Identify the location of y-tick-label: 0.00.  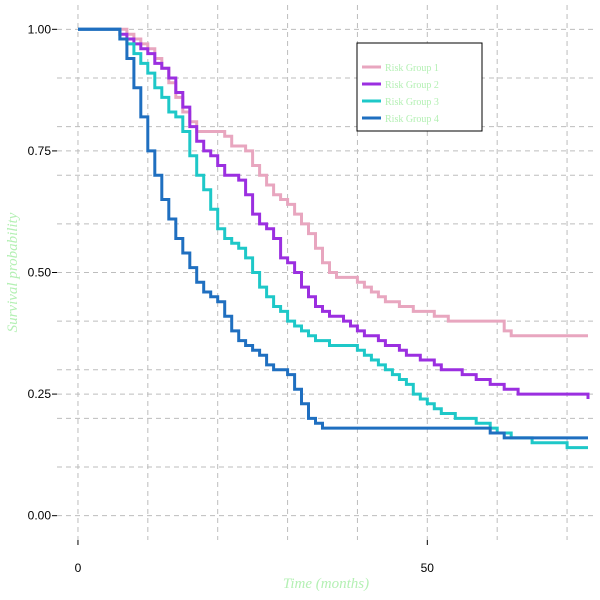
(40, 516).